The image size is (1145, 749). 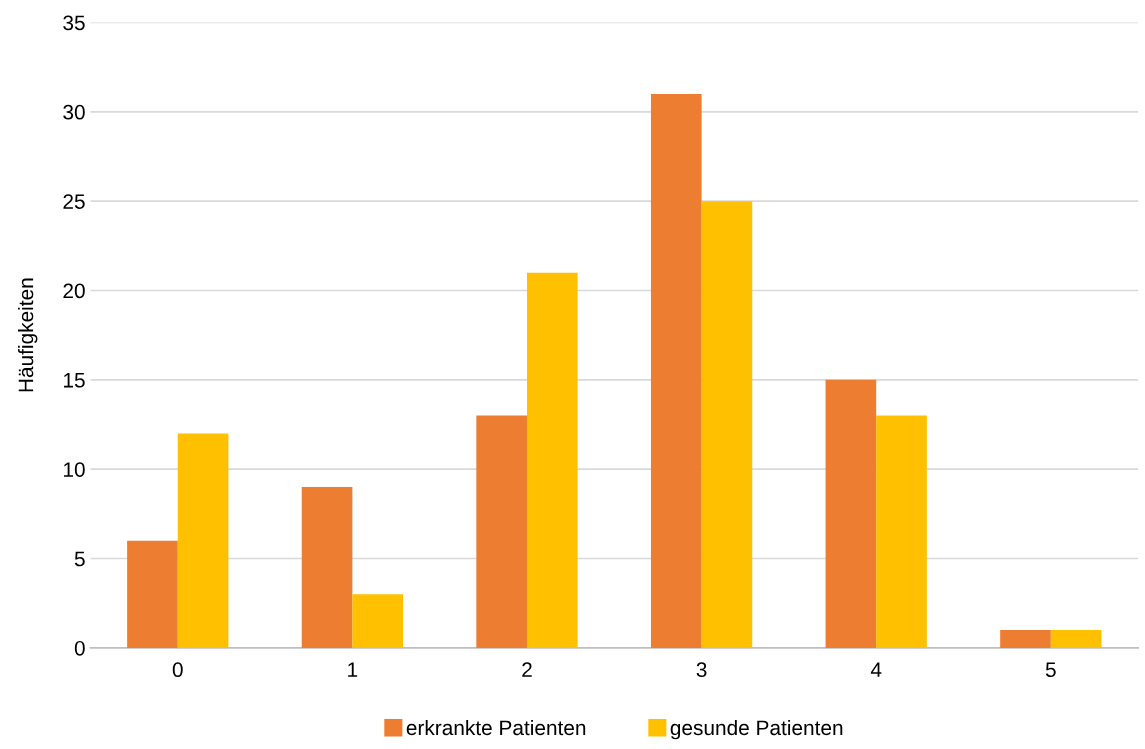 What do you see at coordinates (74, 380) in the screenshot?
I see `y-tick-label: 15` at bounding box center [74, 380].